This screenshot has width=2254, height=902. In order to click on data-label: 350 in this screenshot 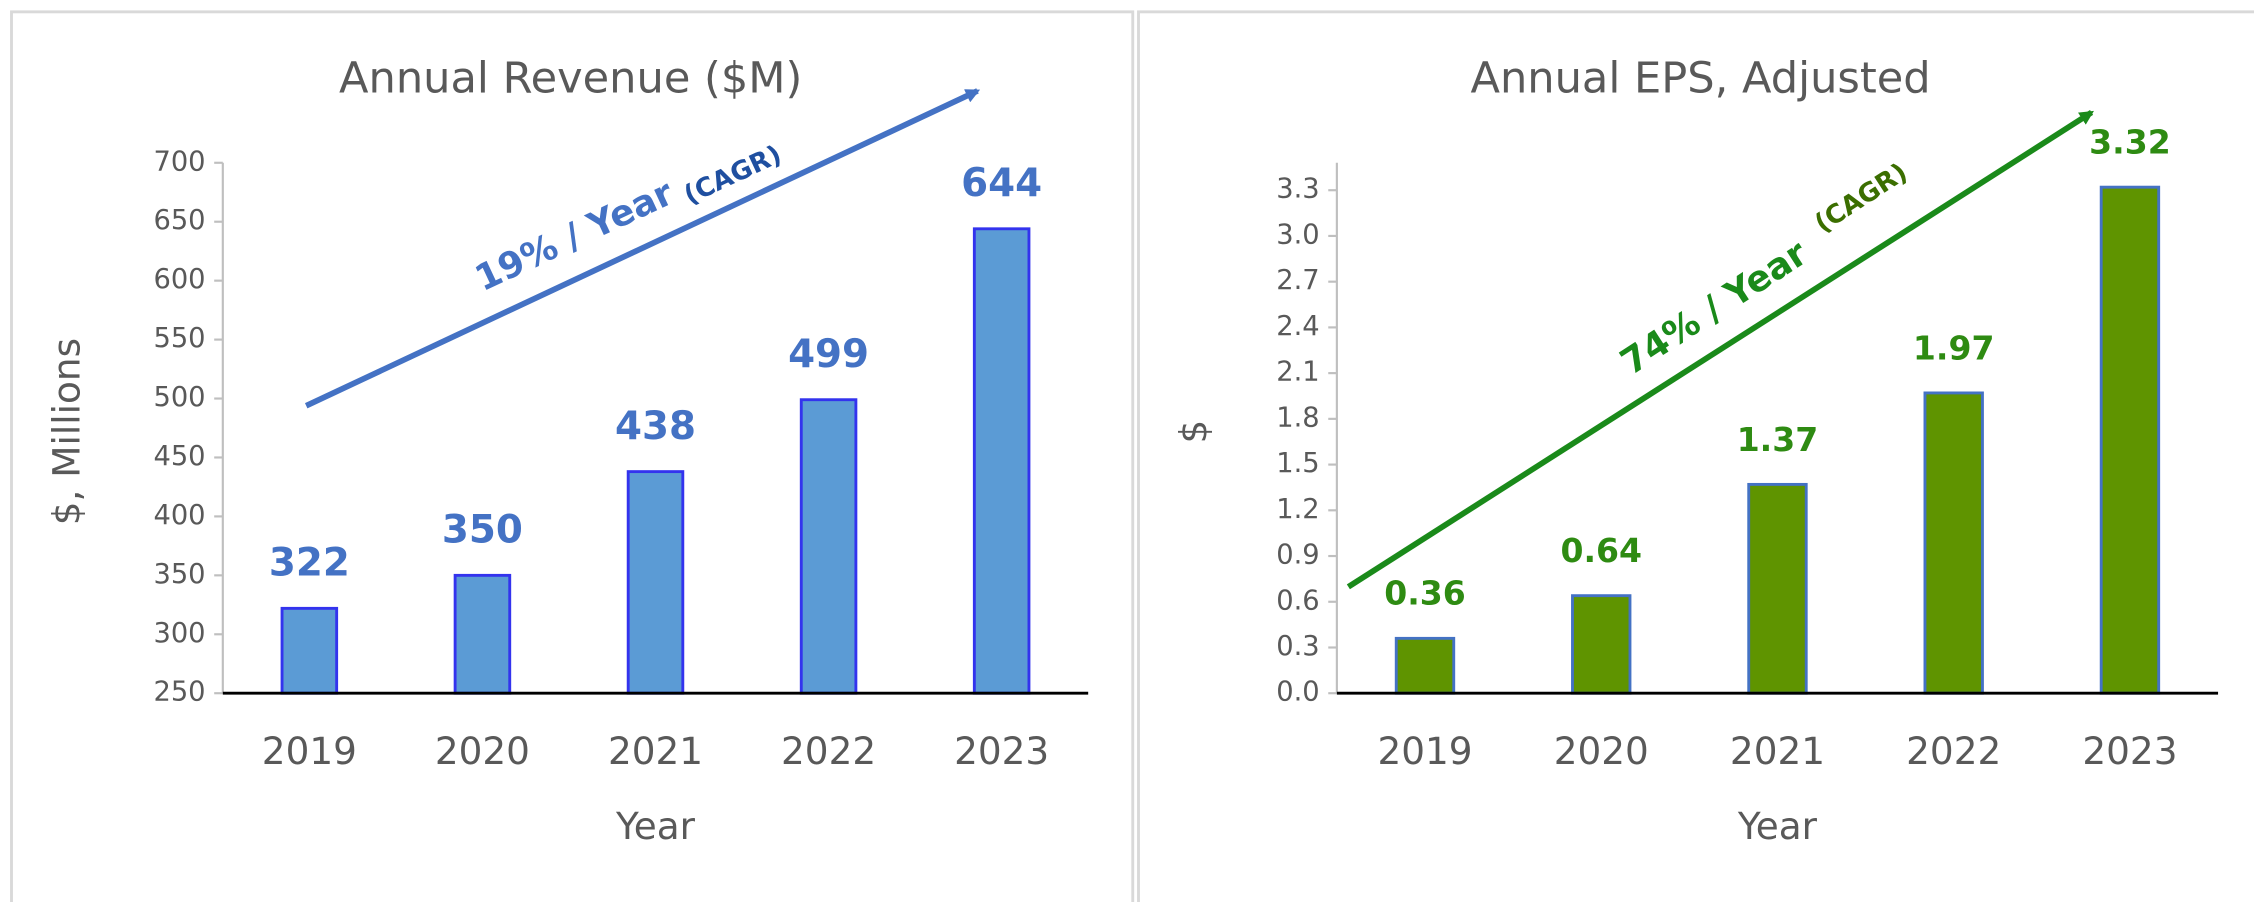, I will do `click(482, 530)`.